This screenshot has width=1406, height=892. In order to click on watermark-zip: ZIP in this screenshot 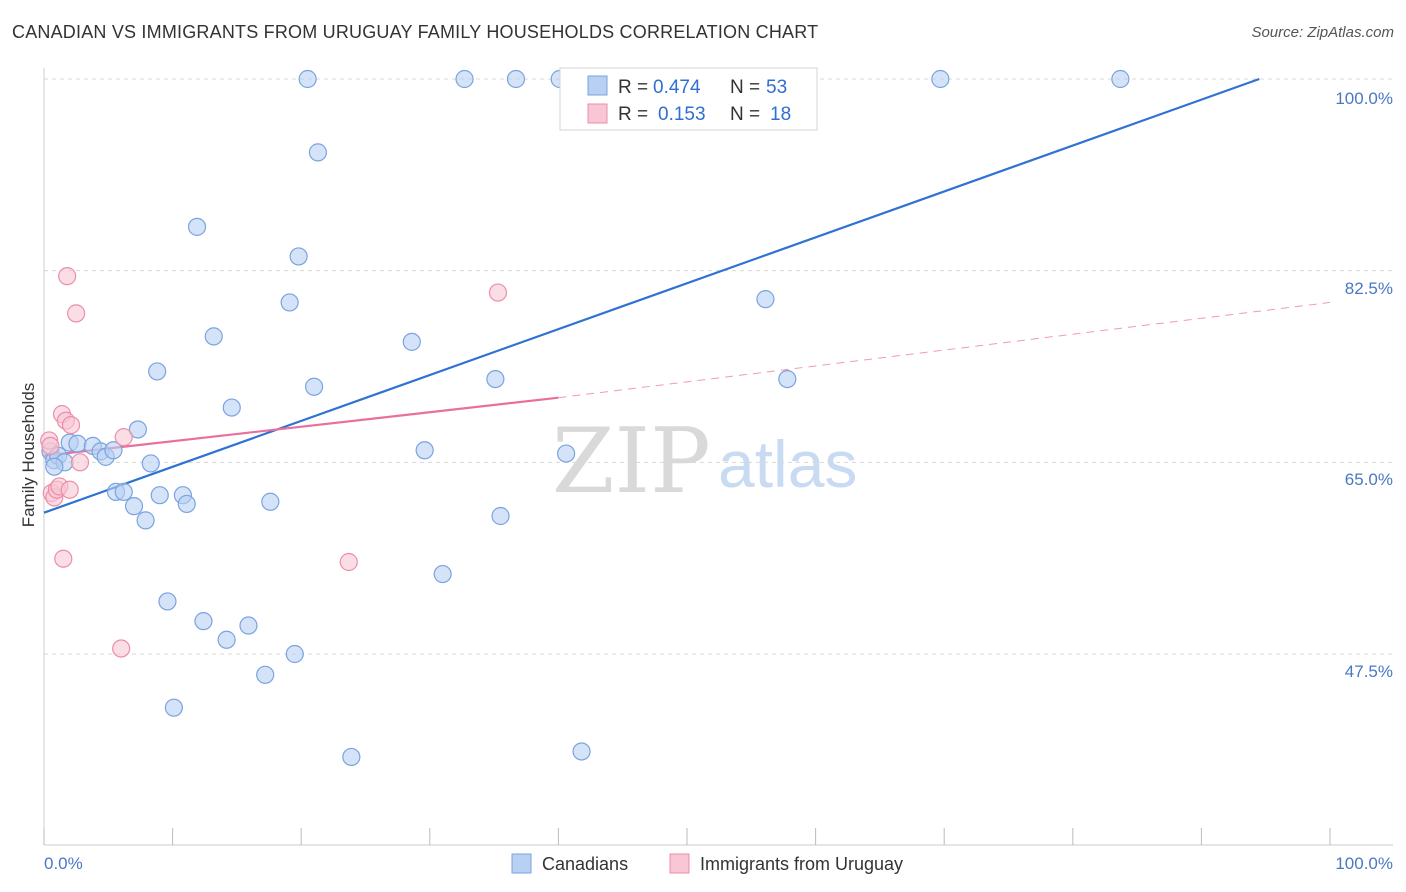, I will do `click(631, 461)`.